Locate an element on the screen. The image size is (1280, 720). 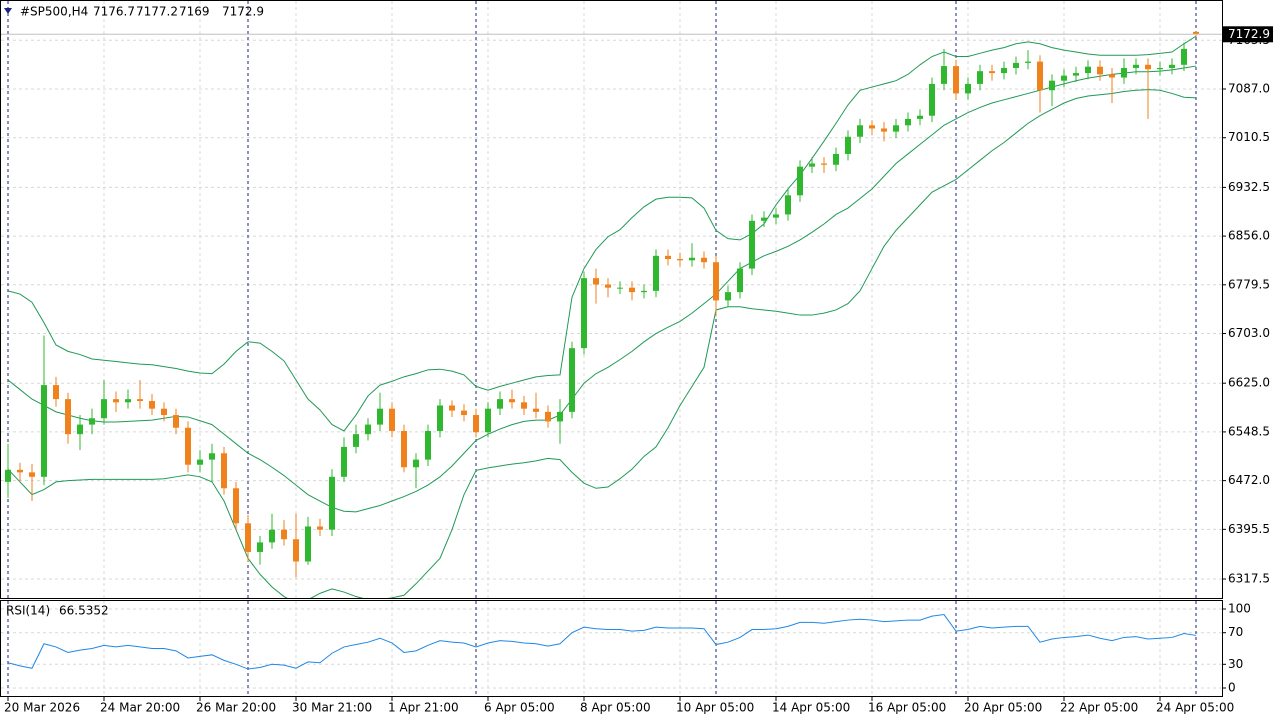
current-price-label: 7172.9 is located at coordinates (1249, 34).